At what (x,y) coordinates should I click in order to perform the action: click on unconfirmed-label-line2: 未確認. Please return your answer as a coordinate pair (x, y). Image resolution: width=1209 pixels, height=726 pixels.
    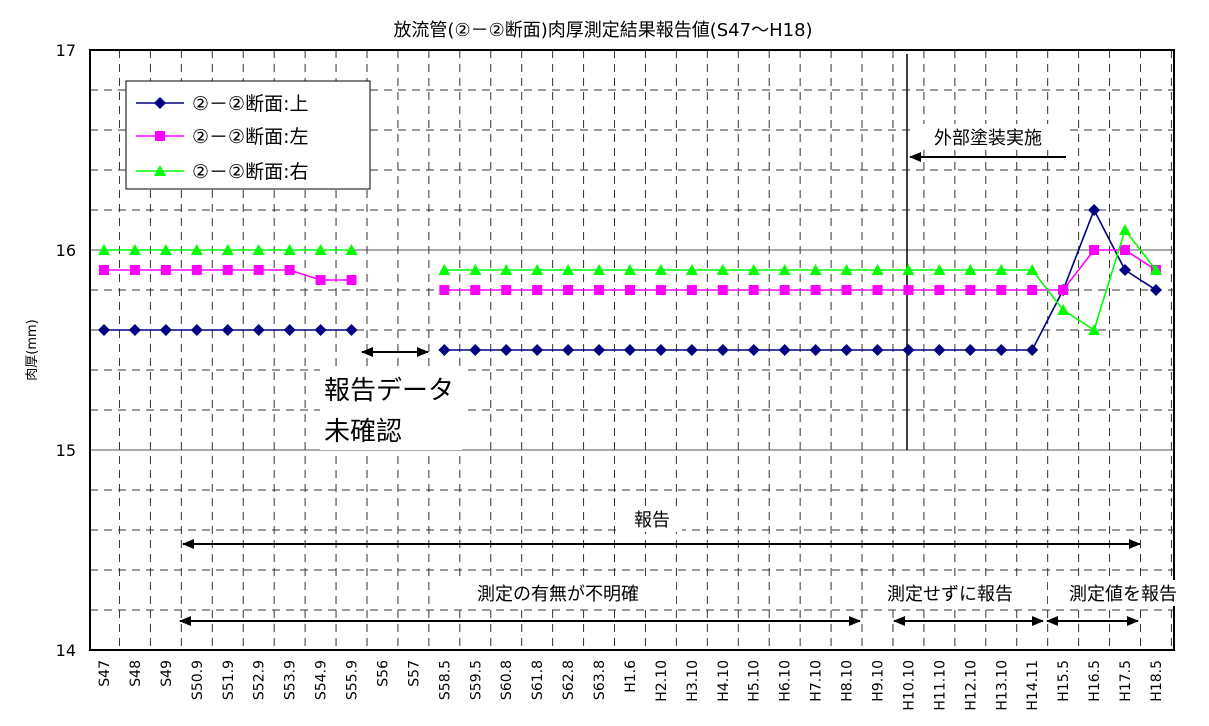
    Looking at the image, I should click on (363, 432).